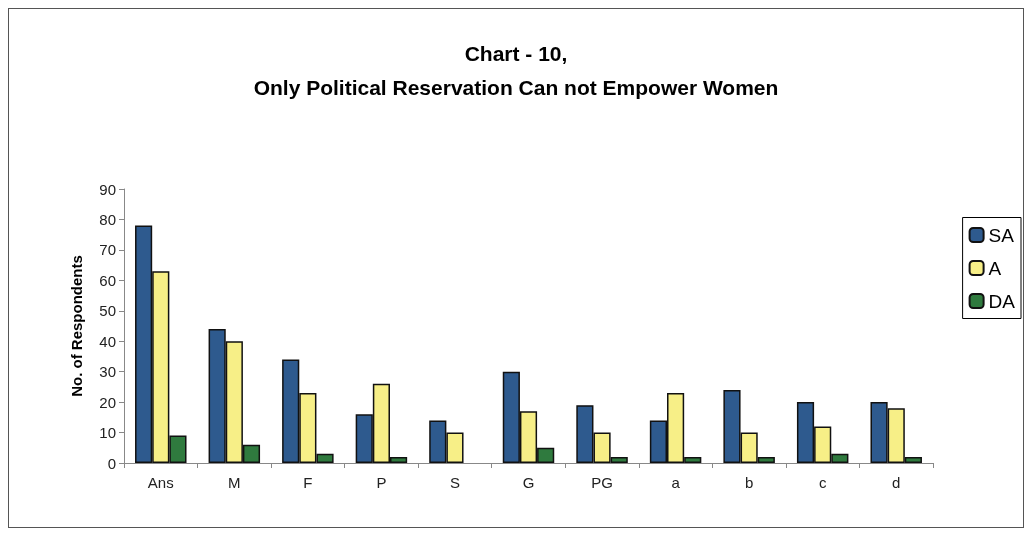  Describe the element at coordinates (1002, 301) in the screenshot. I see `legend-label: DA` at that location.